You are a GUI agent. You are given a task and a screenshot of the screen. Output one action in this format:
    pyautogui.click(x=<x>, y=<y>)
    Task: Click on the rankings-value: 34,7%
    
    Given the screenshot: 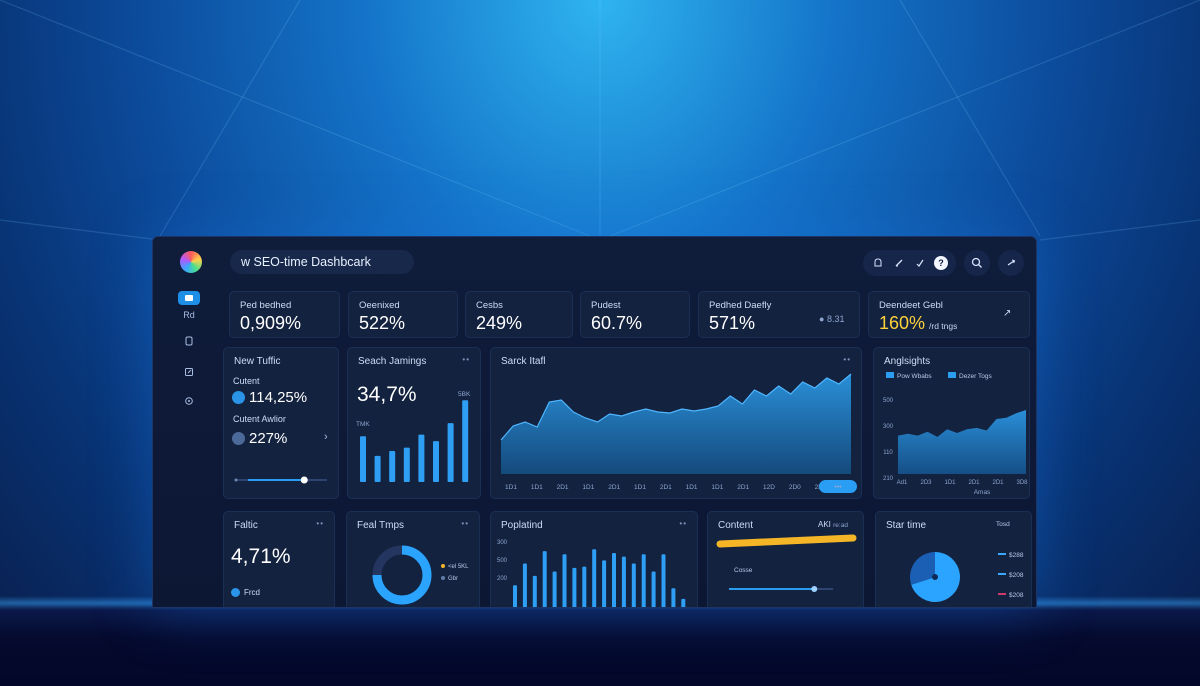 What is the action you would take?
    pyautogui.click(x=387, y=394)
    